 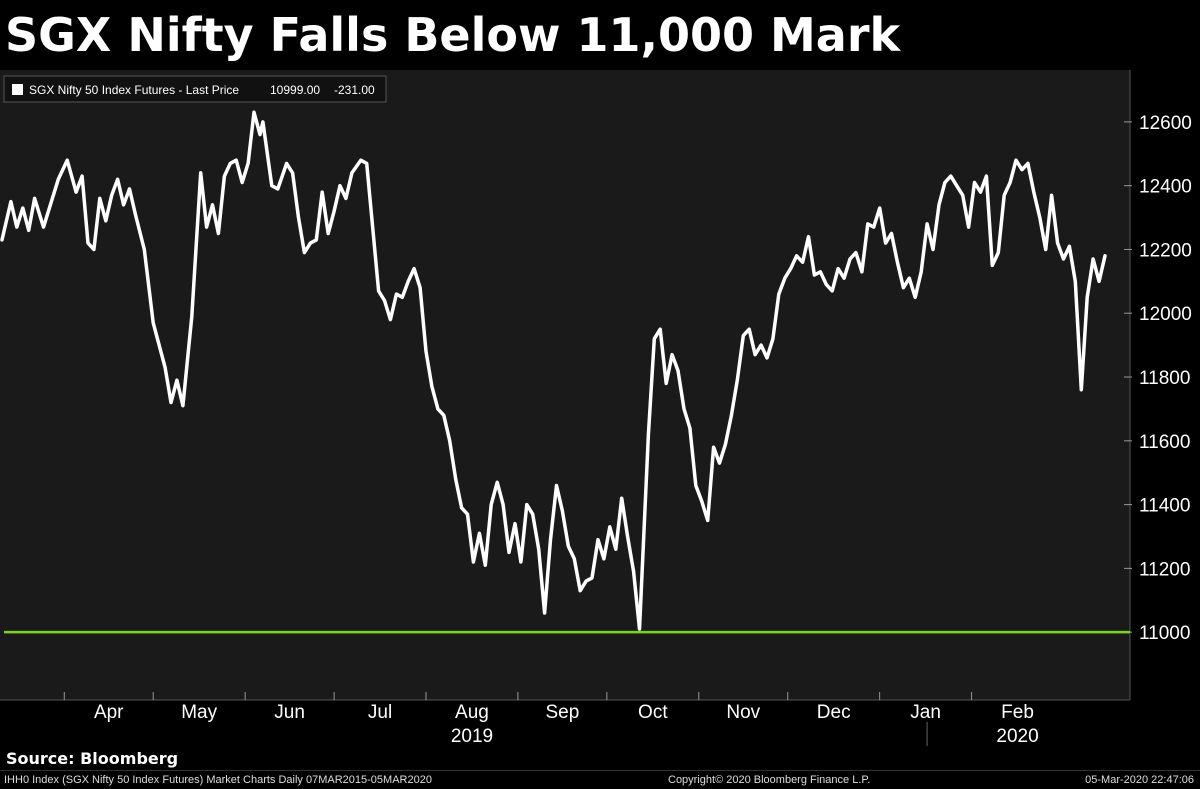 What do you see at coordinates (1165, 250) in the screenshot?
I see `y-tick-label: 12200` at bounding box center [1165, 250].